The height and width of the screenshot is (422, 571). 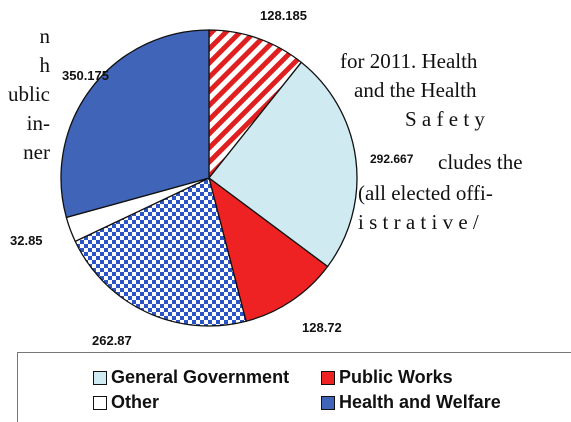 What do you see at coordinates (418, 222) in the screenshot?
I see `body-text-right-line: i s t r a t i v e /` at bounding box center [418, 222].